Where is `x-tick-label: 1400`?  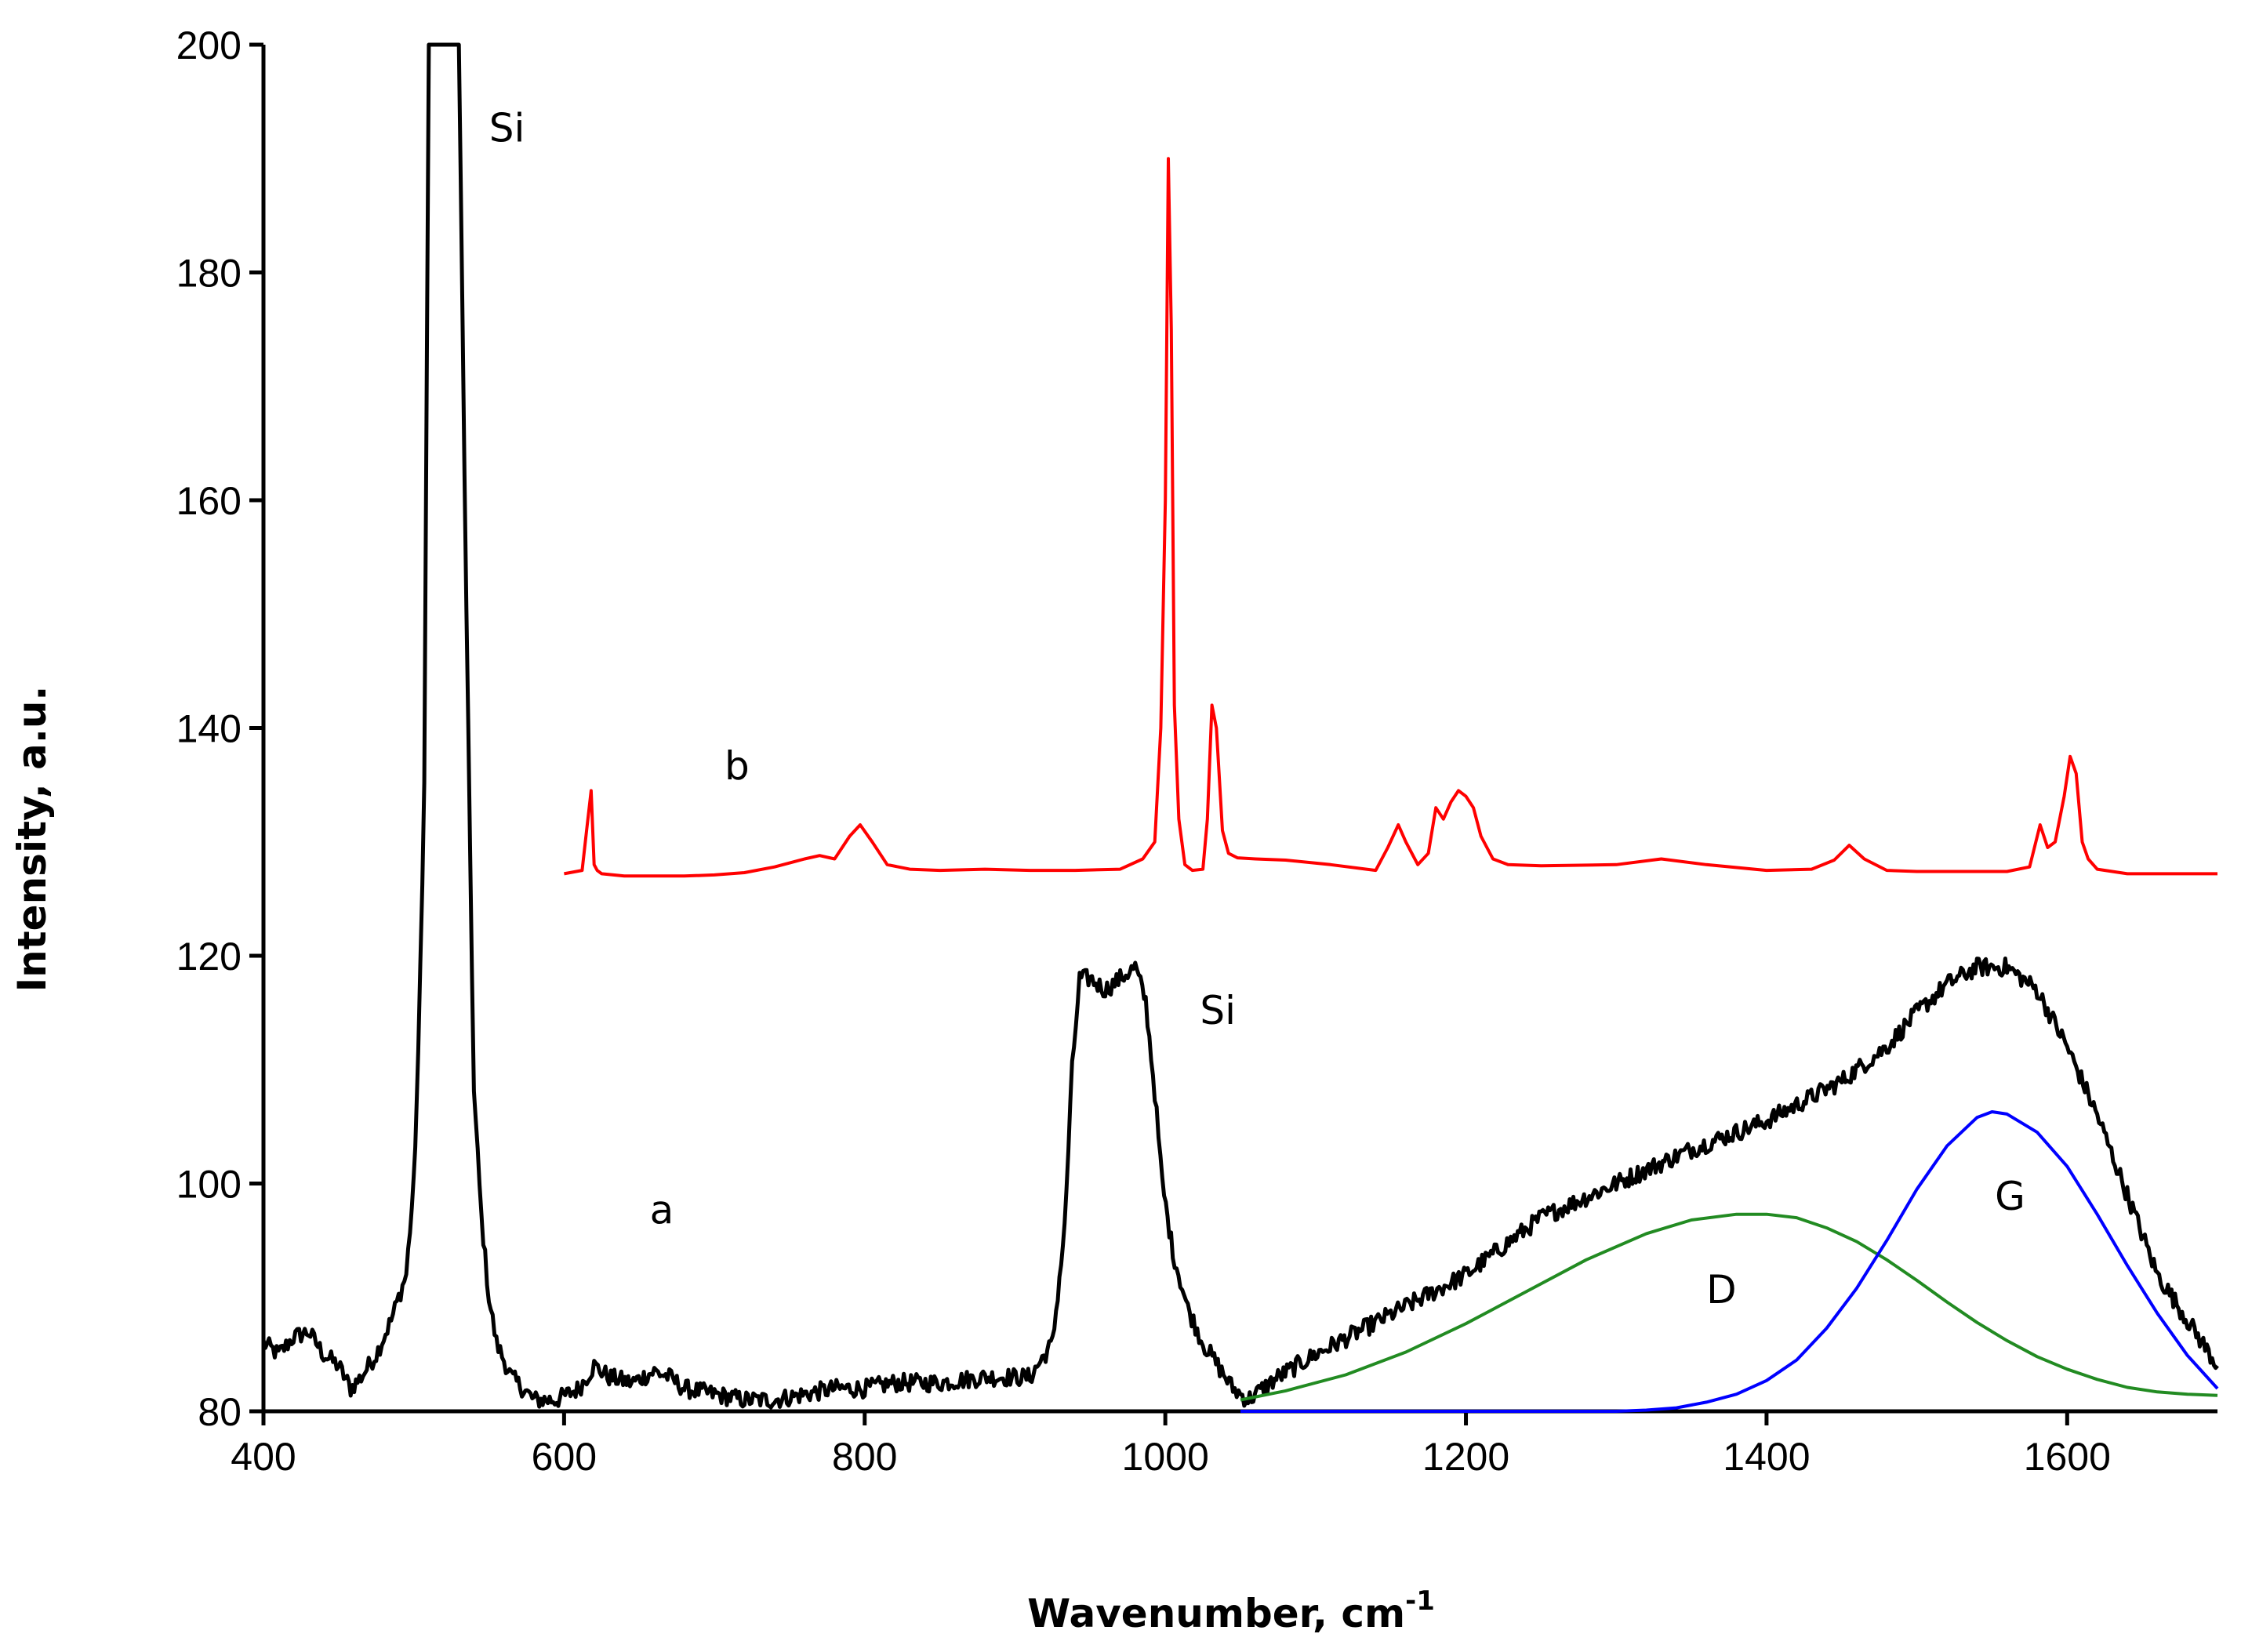
x-tick-label: 1400 is located at coordinates (1766, 1457).